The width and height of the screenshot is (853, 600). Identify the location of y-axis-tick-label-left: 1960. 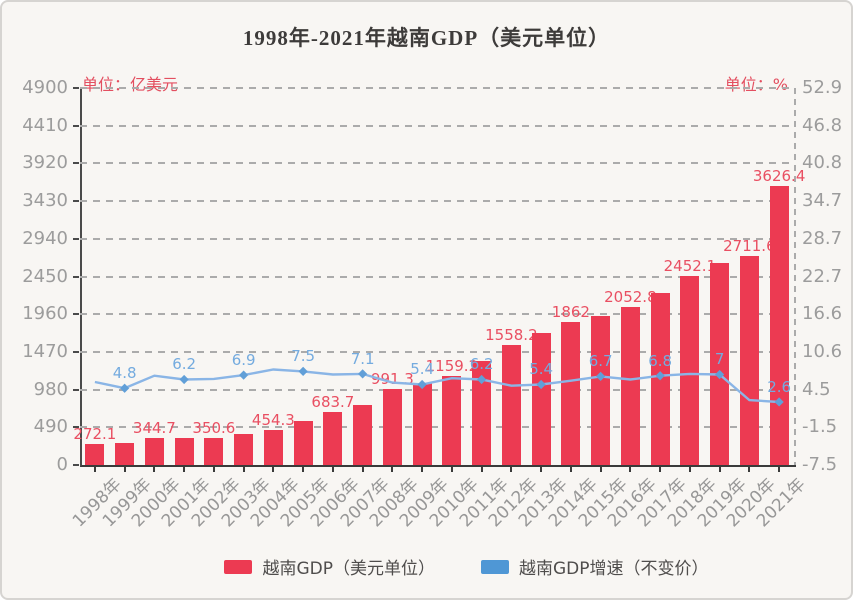
(45, 314).